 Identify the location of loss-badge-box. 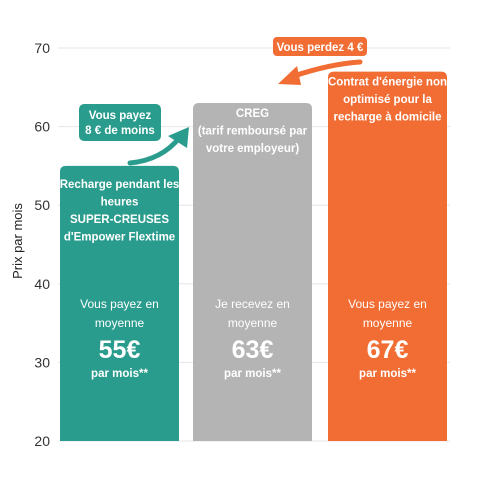
(320, 46).